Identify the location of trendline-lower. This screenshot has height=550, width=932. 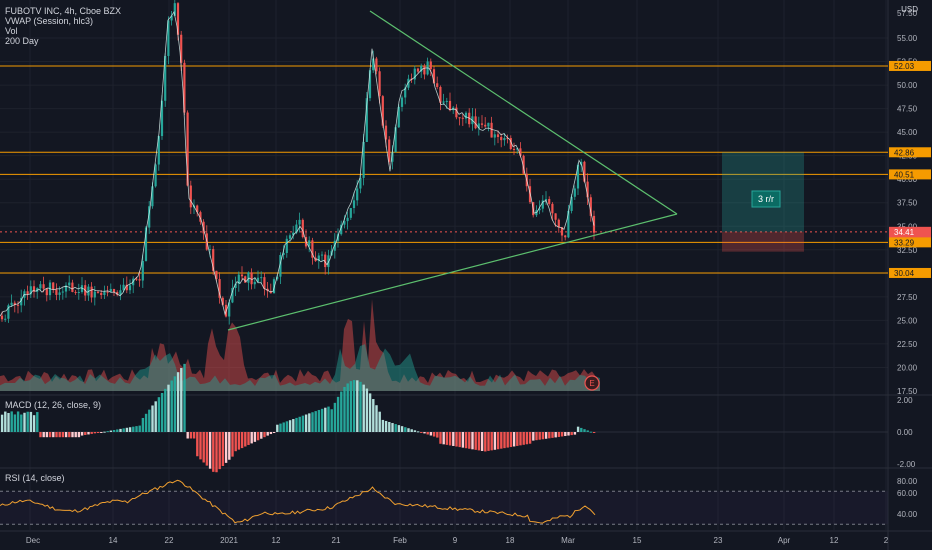
(452, 272).